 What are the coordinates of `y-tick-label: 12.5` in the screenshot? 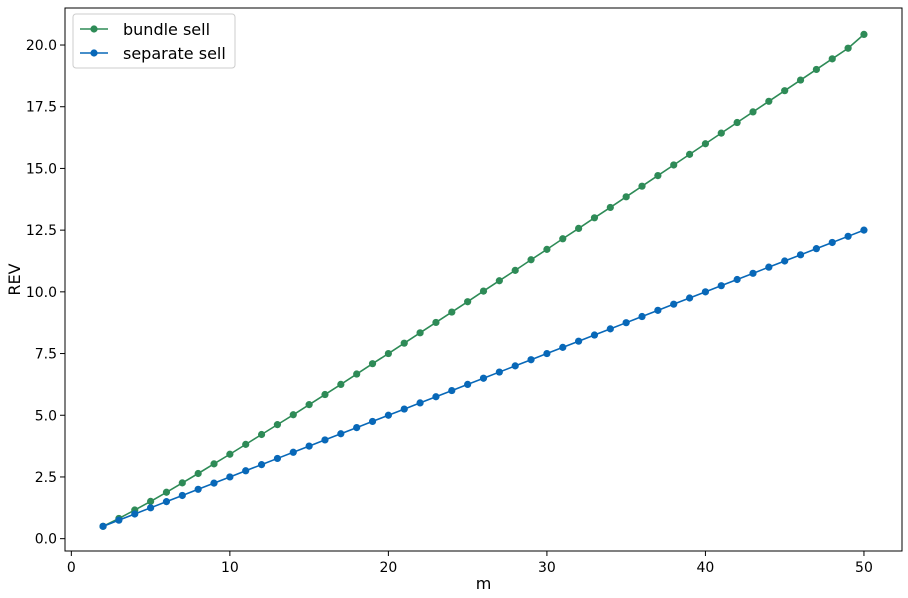 It's located at (41, 231).